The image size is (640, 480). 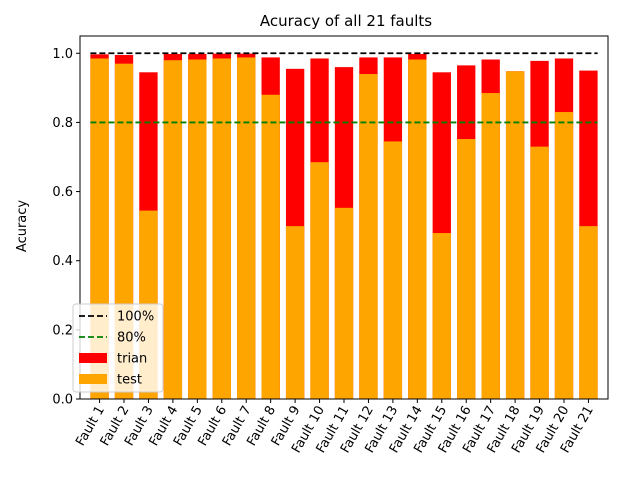 What do you see at coordinates (62, 123) in the screenshot?
I see `y-tick-label: 0.8` at bounding box center [62, 123].